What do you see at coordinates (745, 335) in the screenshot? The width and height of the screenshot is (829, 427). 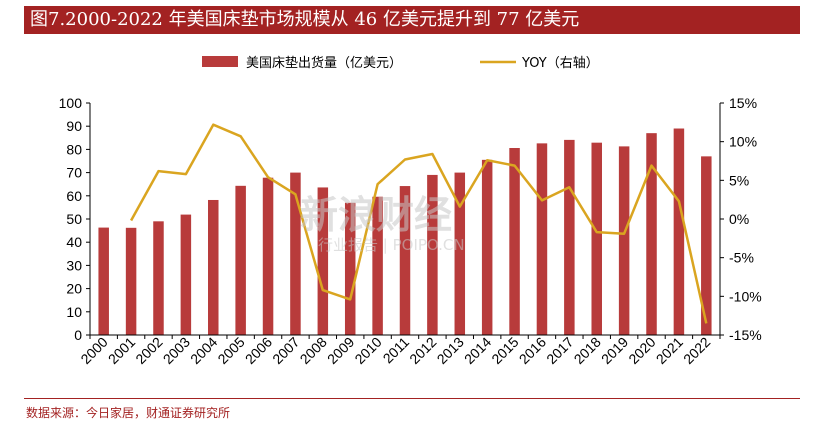 I see `right-tick-label: -15%` at bounding box center [745, 335].